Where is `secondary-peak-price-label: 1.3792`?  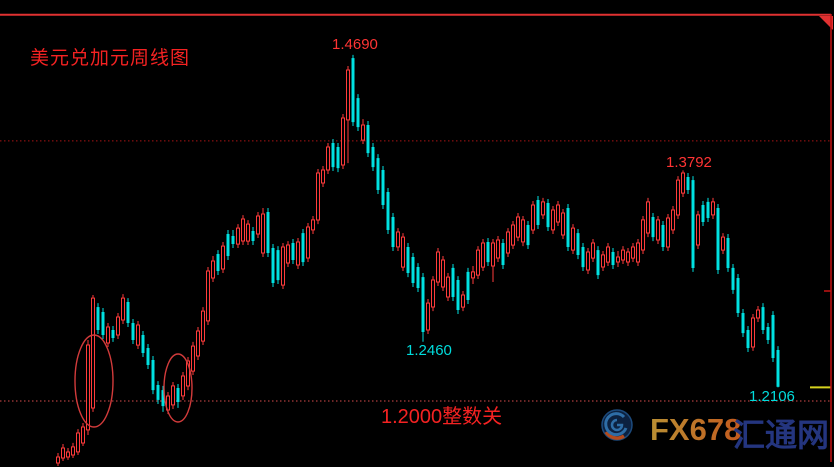 secondary-peak-price-label: 1.3792 is located at coordinates (689, 162).